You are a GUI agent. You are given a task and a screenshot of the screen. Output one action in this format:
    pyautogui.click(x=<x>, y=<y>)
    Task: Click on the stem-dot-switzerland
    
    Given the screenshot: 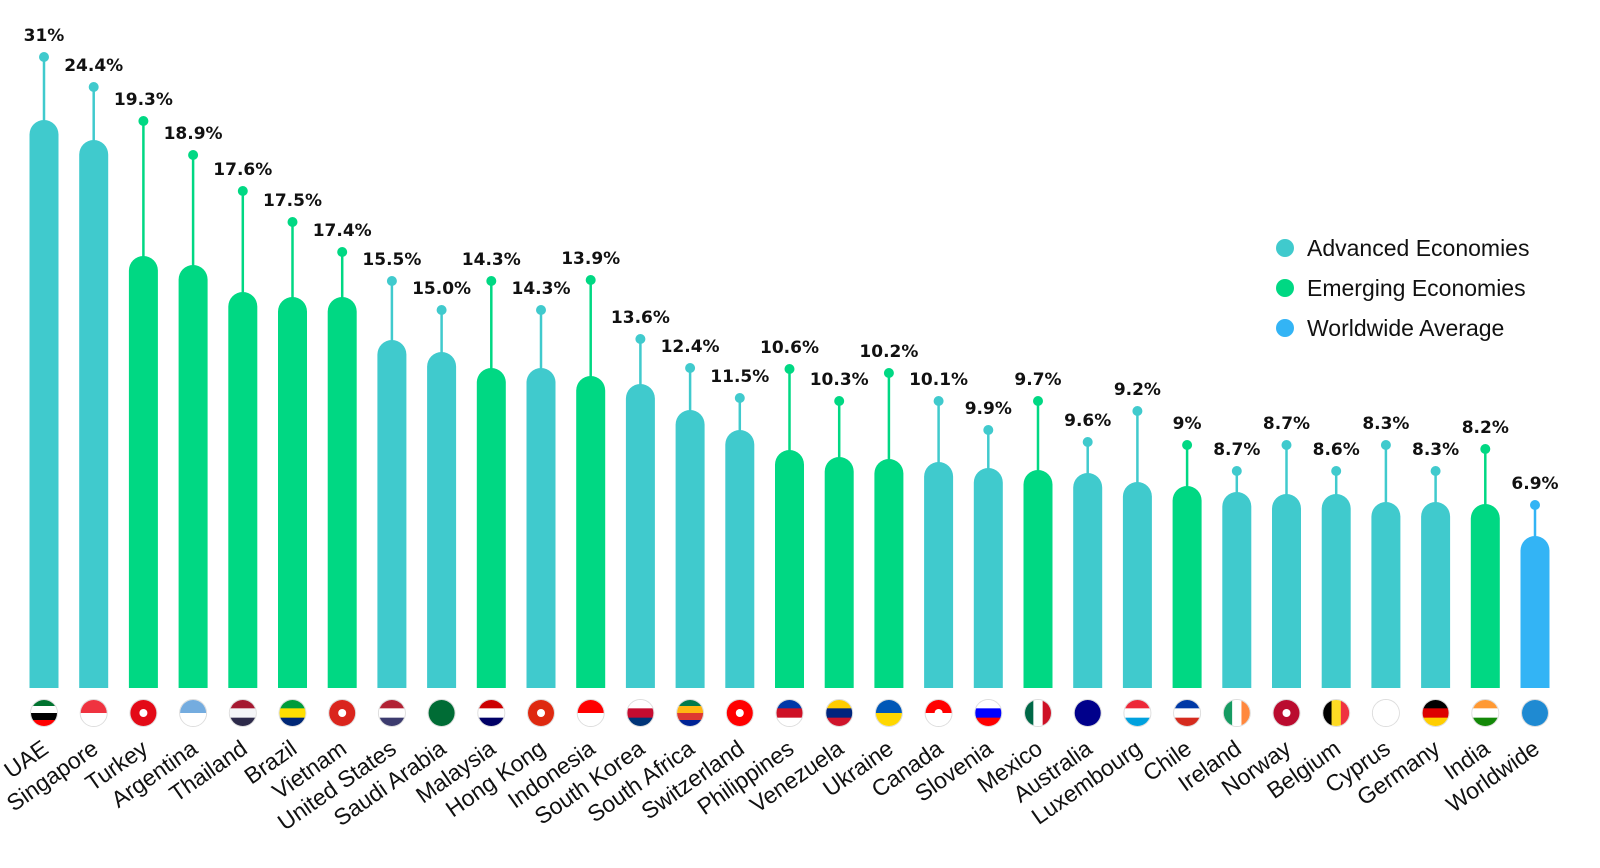 What is the action you would take?
    pyautogui.click(x=739, y=398)
    